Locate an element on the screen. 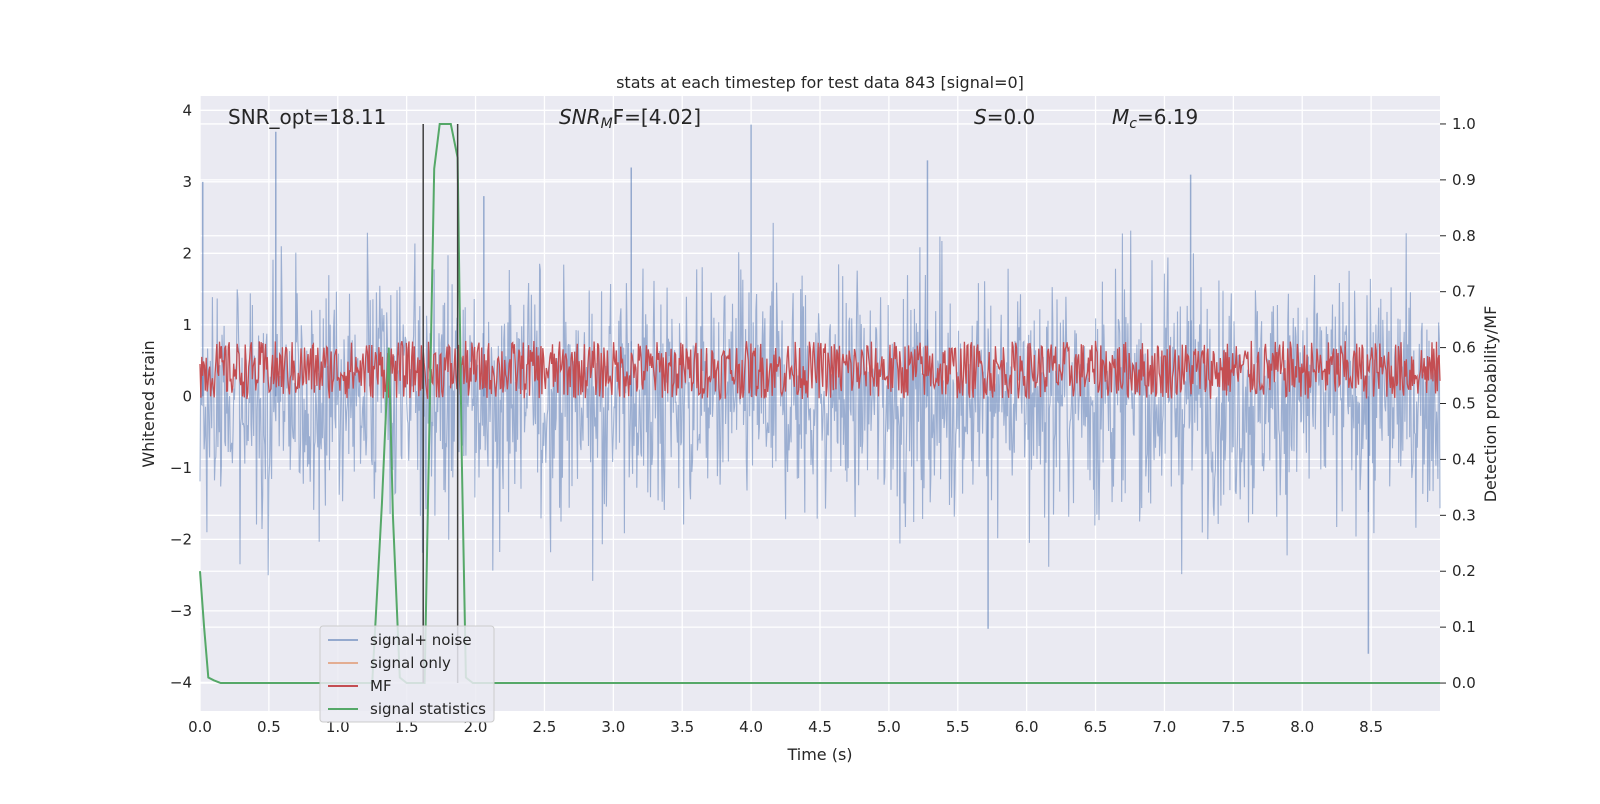  annotation-snr-mf: SNRMF=[4.02] is located at coordinates (630, 118).